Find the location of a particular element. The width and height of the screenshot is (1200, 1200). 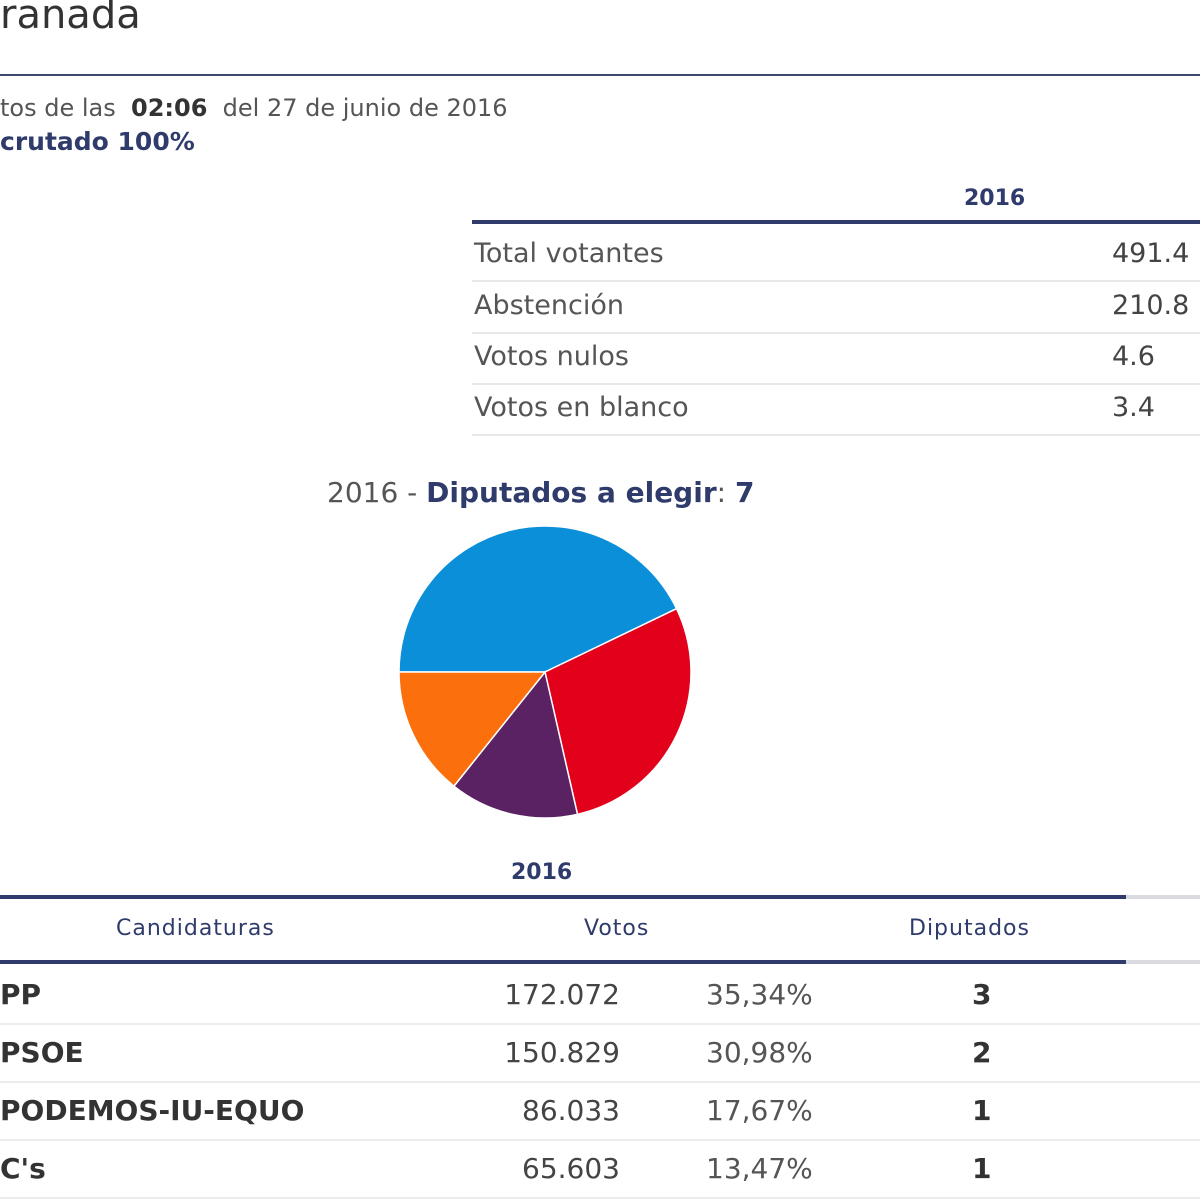

column-header-votos: Votos is located at coordinates (617, 928).